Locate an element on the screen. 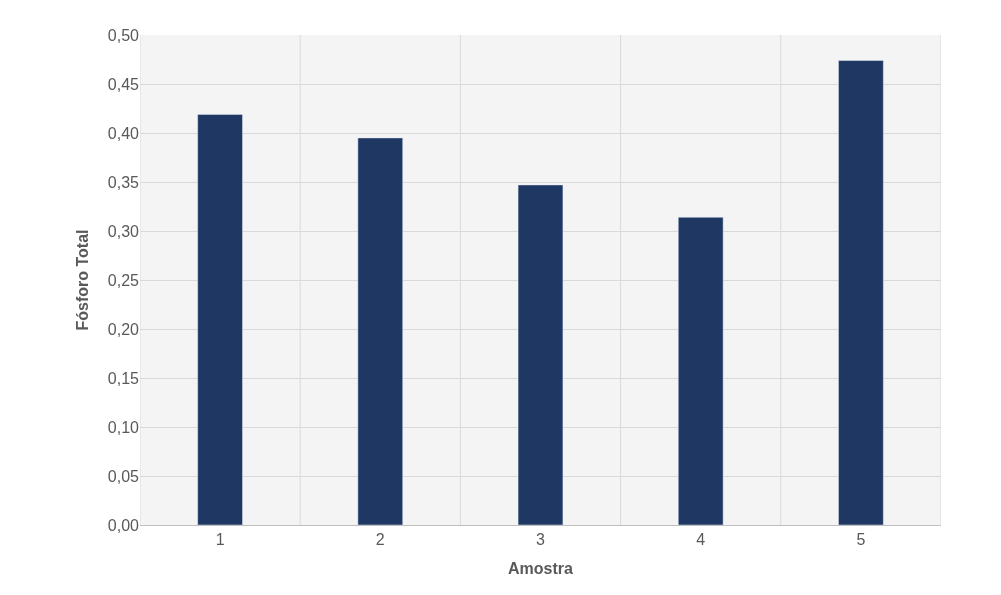 Image resolution: width=1001 pixels, height=595 pixels. y-tick-label: 0,50 is located at coordinates (123, 35).